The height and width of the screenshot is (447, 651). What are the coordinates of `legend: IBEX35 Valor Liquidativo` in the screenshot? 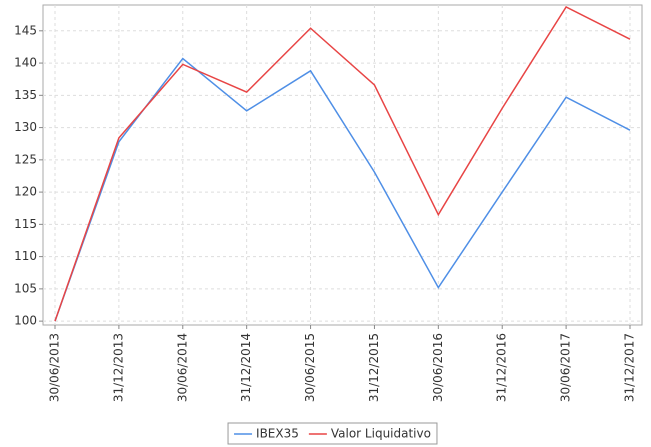 It's located at (332, 433).